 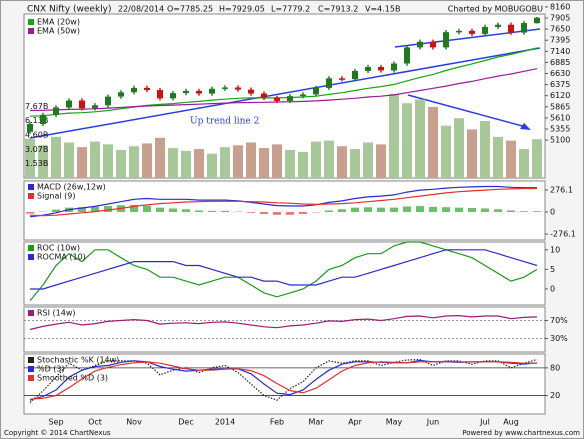 What do you see at coordinates (560, 117) in the screenshot?
I see `y-tick-label: 5610` at bounding box center [560, 117].